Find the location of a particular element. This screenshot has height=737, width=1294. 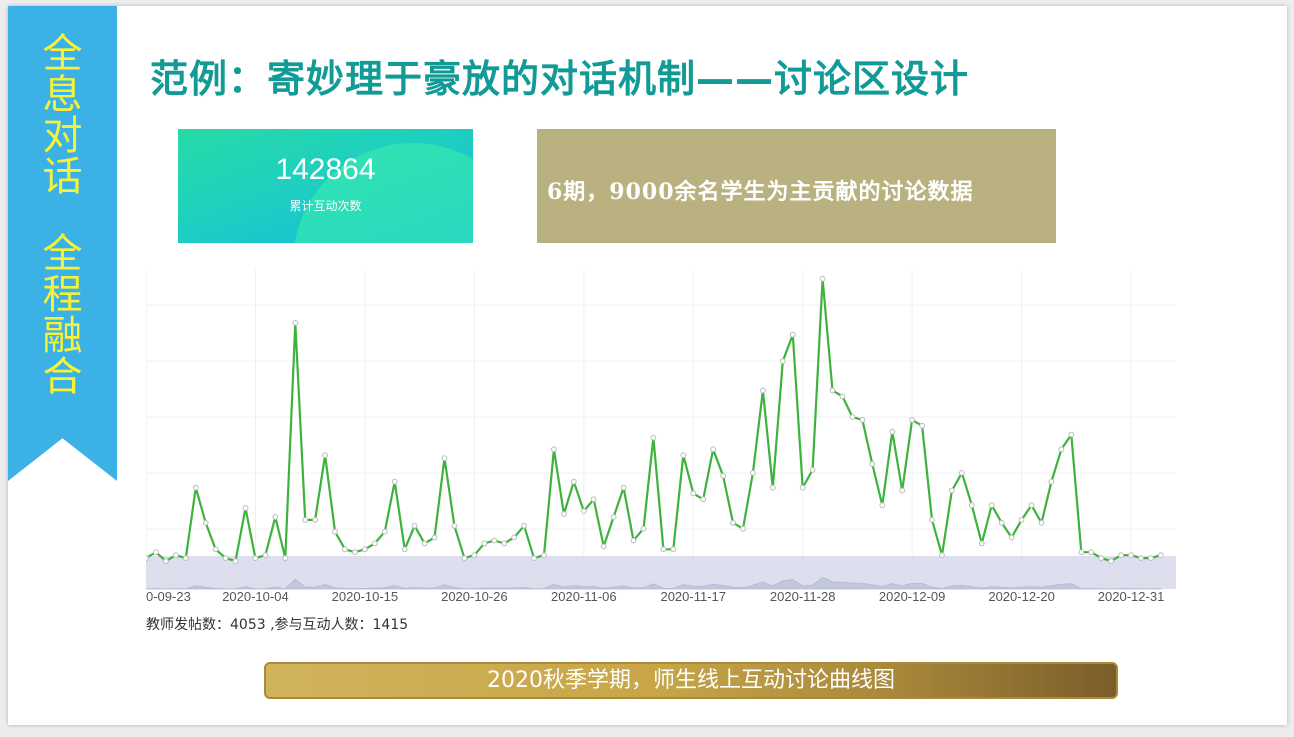

sidebar-char: 话 is located at coordinates (62, 177).